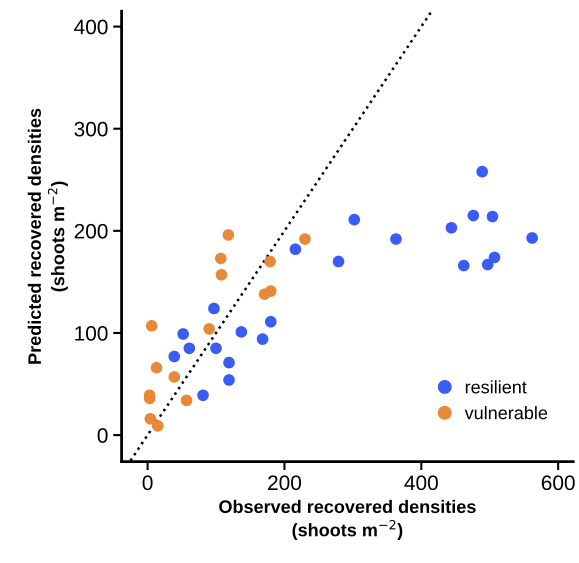 This screenshot has width=579, height=563. What do you see at coordinates (91, 27) in the screenshot?
I see `y-tick-label: 400` at bounding box center [91, 27].